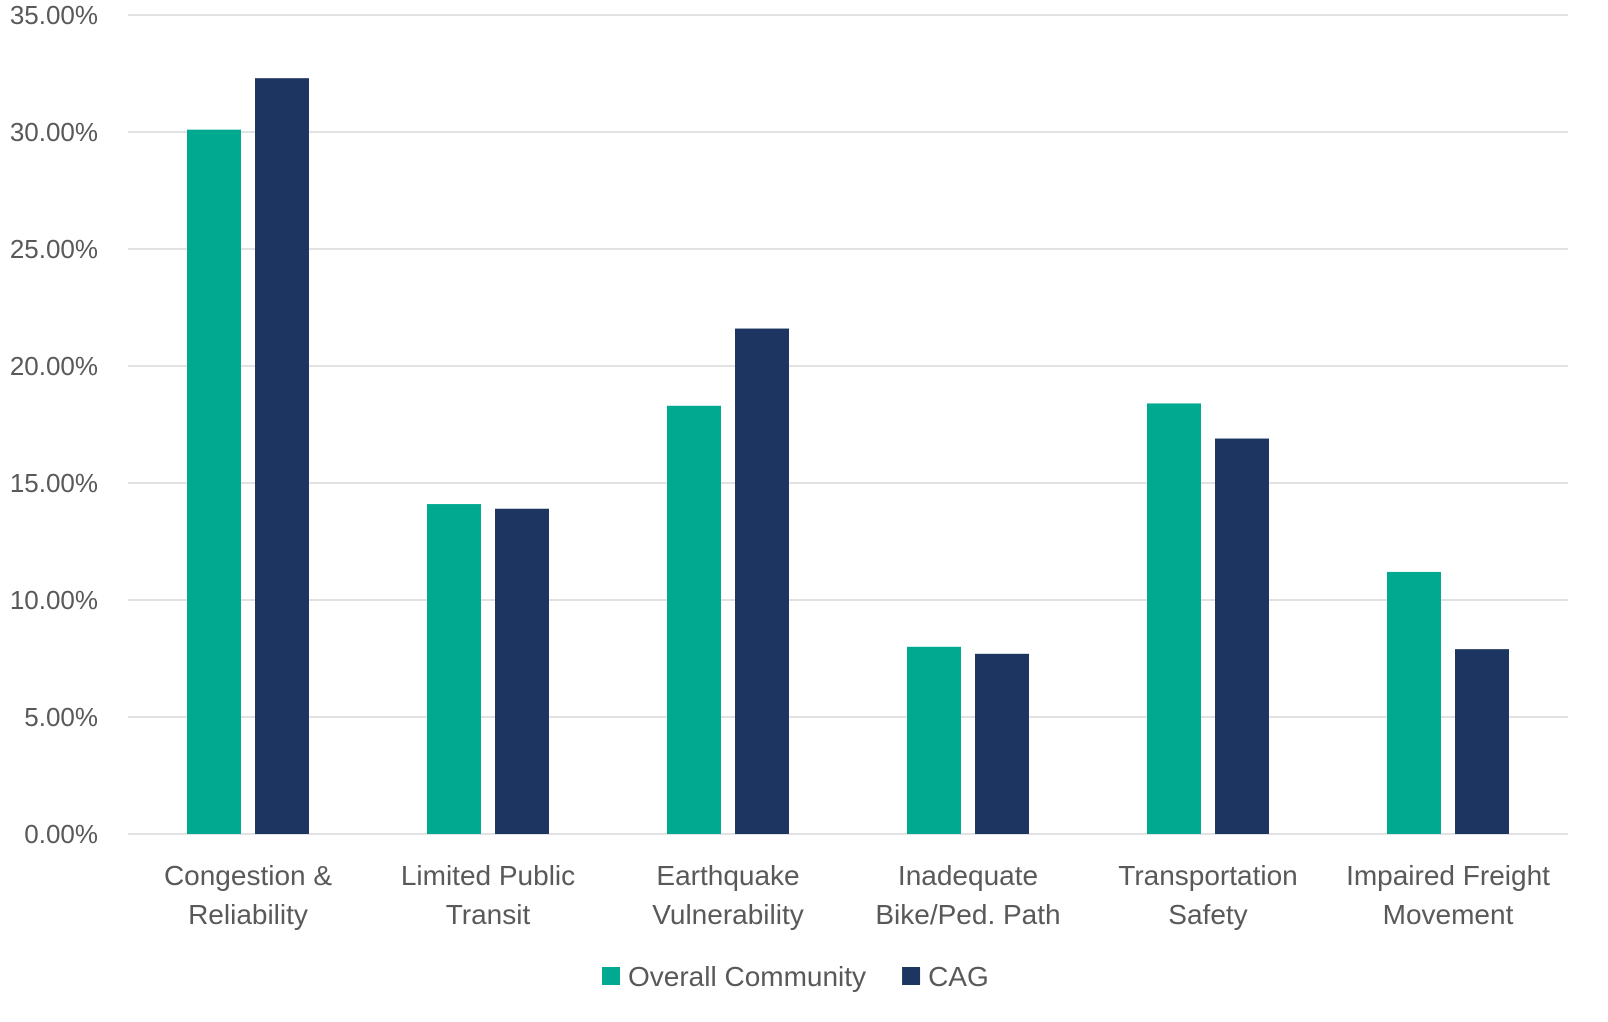 The height and width of the screenshot is (1022, 1608). What do you see at coordinates (54, 15) in the screenshot?
I see `y-tick-label: 35.00%` at bounding box center [54, 15].